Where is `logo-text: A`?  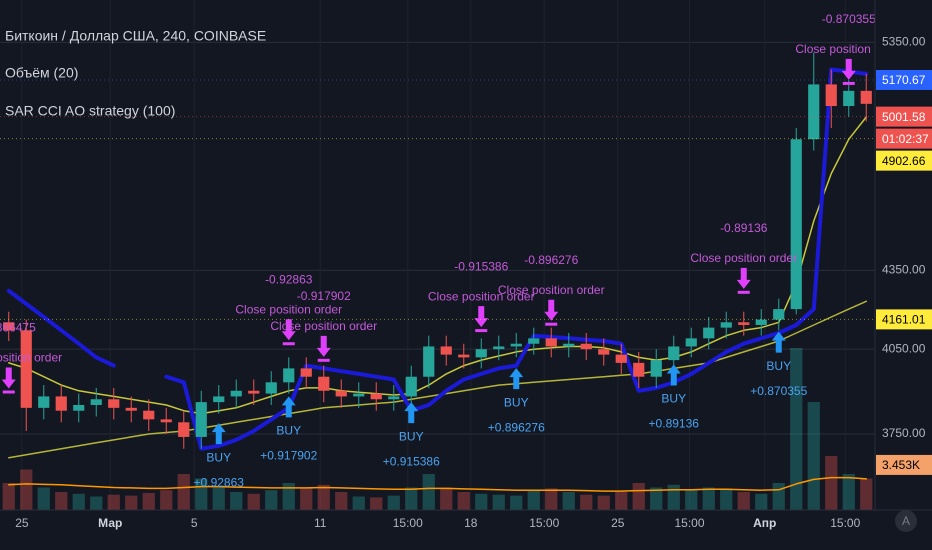 logo-text: A is located at coordinates (906, 521).